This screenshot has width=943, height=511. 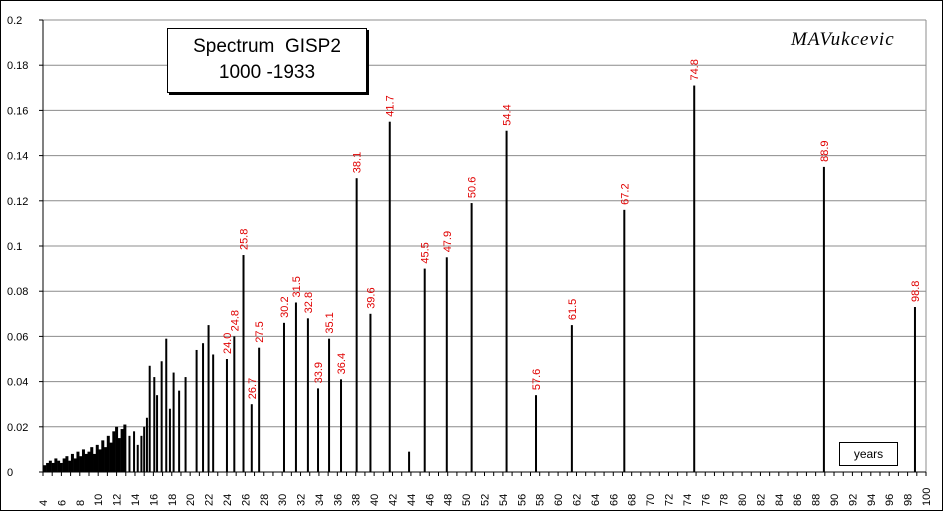 What do you see at coordinates (210, 500) in the screenshot?
I see `x-tick-label: 22` at bounding box center [210, 500].